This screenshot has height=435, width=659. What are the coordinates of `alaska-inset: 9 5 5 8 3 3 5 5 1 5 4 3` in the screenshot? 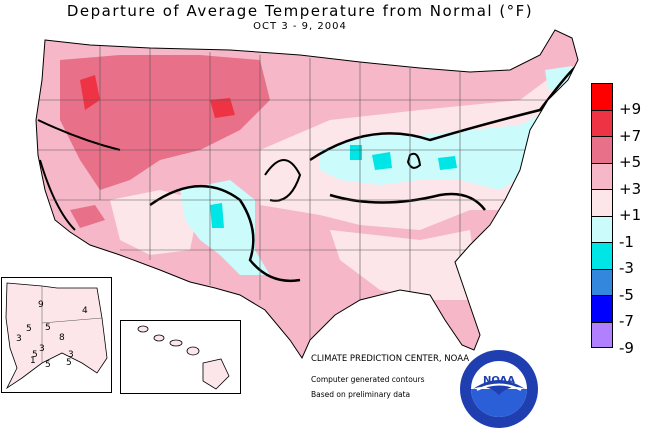 It's located at (56, 335).